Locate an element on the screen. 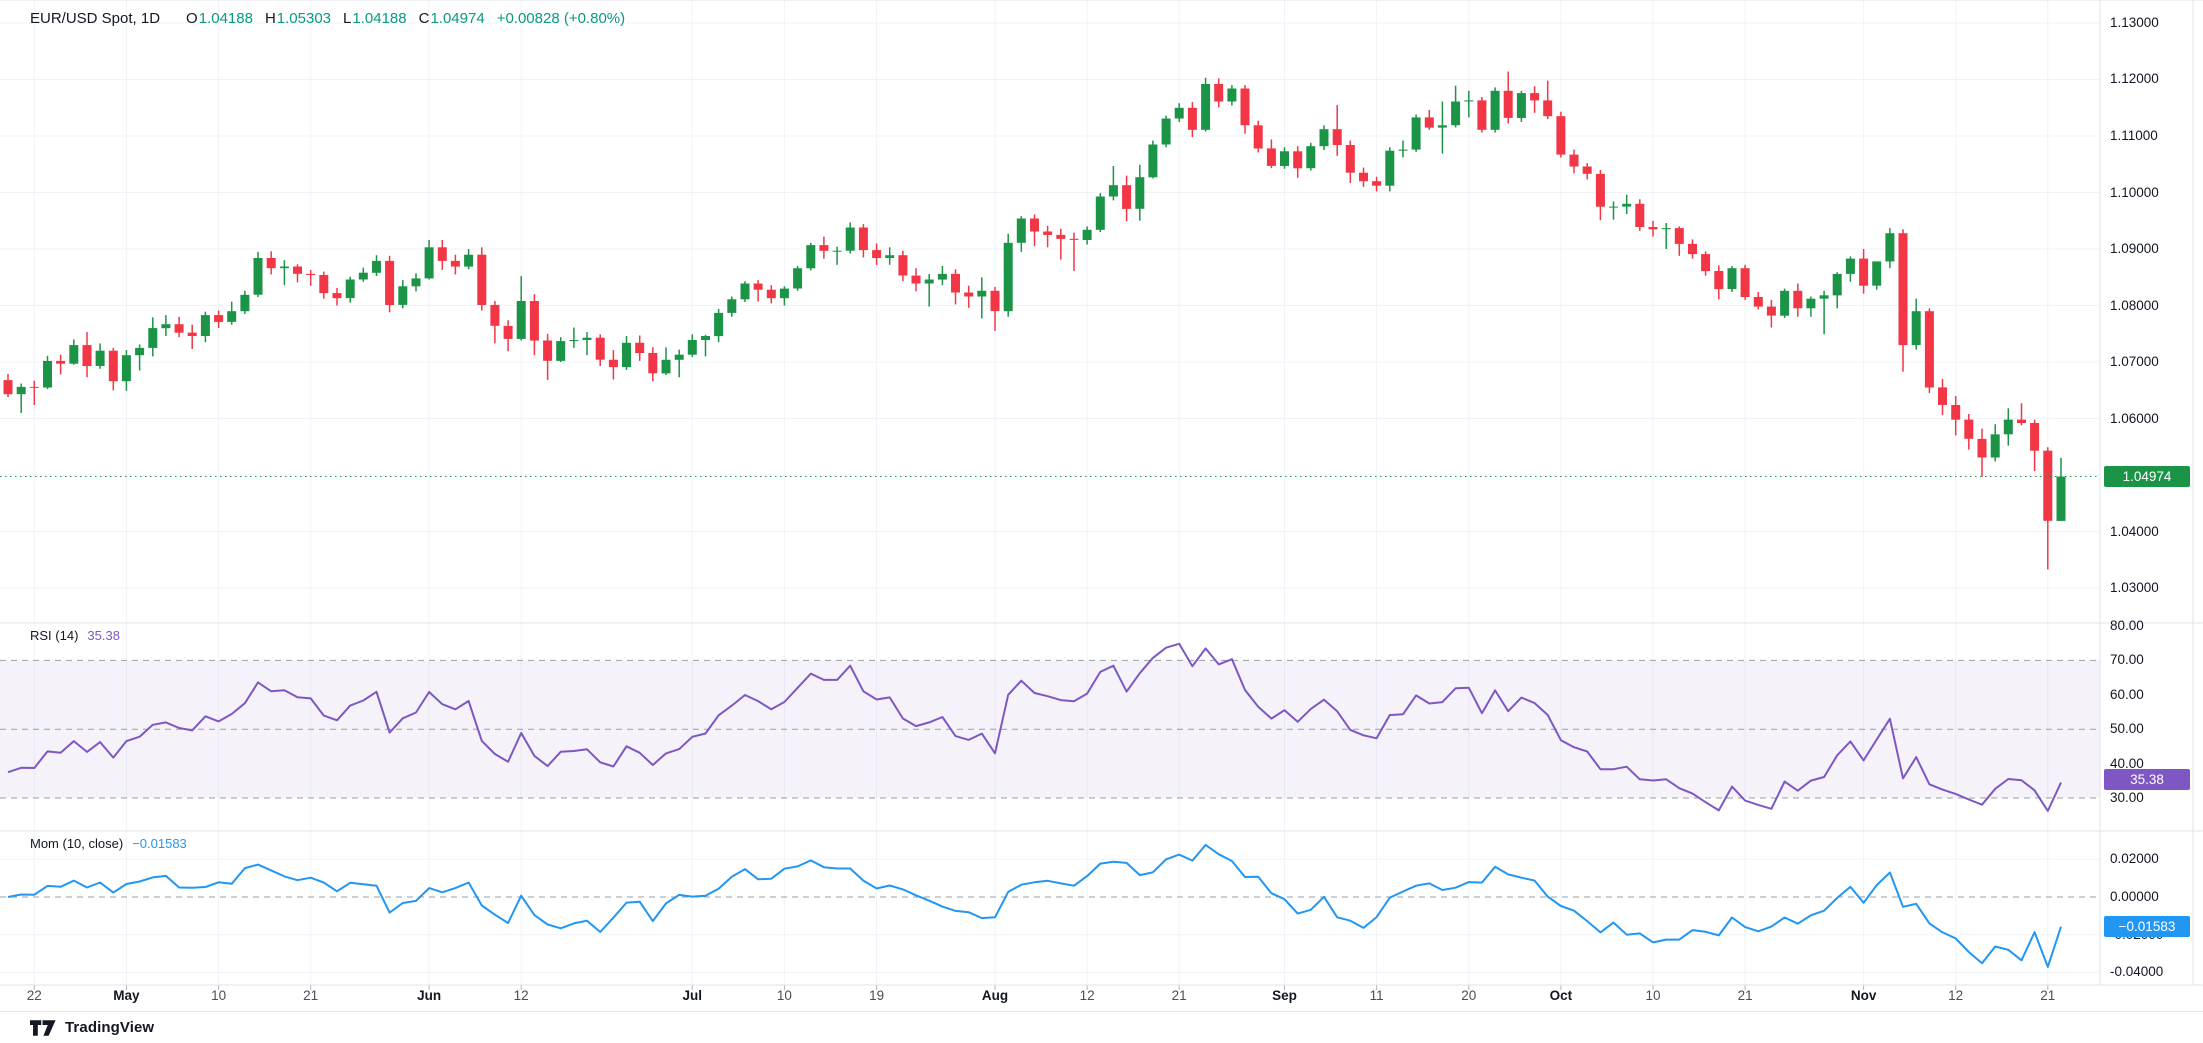 The height and width of the screenshot is (1043, 2203). close-value: 1.04974 is located at coordinates (457, 18).